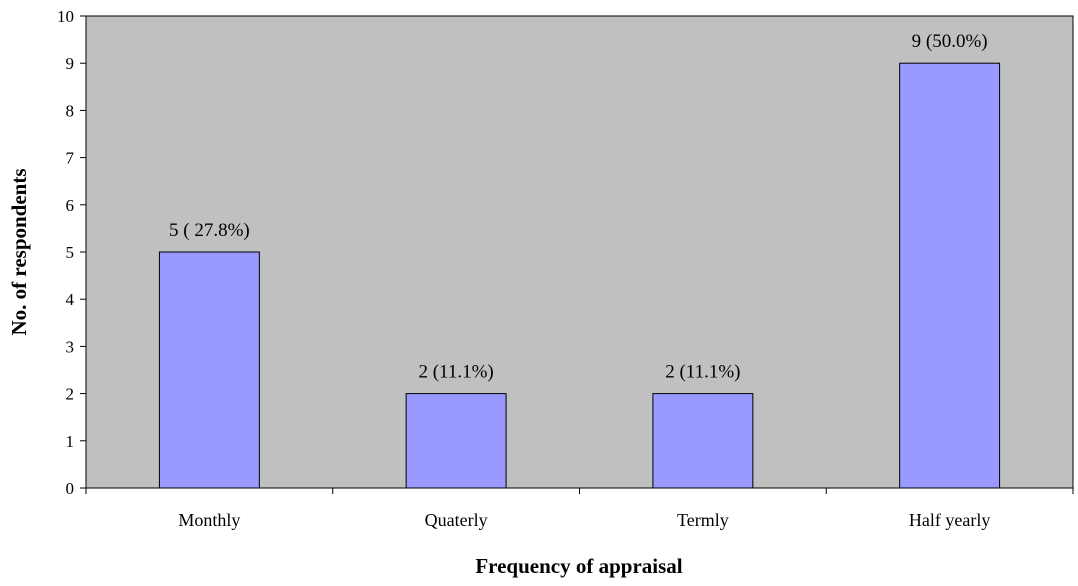  What do you see at coordinates (70, 205) in the screenshot?
I see `y-tick-label: 6` at bounding box center [70, 205].